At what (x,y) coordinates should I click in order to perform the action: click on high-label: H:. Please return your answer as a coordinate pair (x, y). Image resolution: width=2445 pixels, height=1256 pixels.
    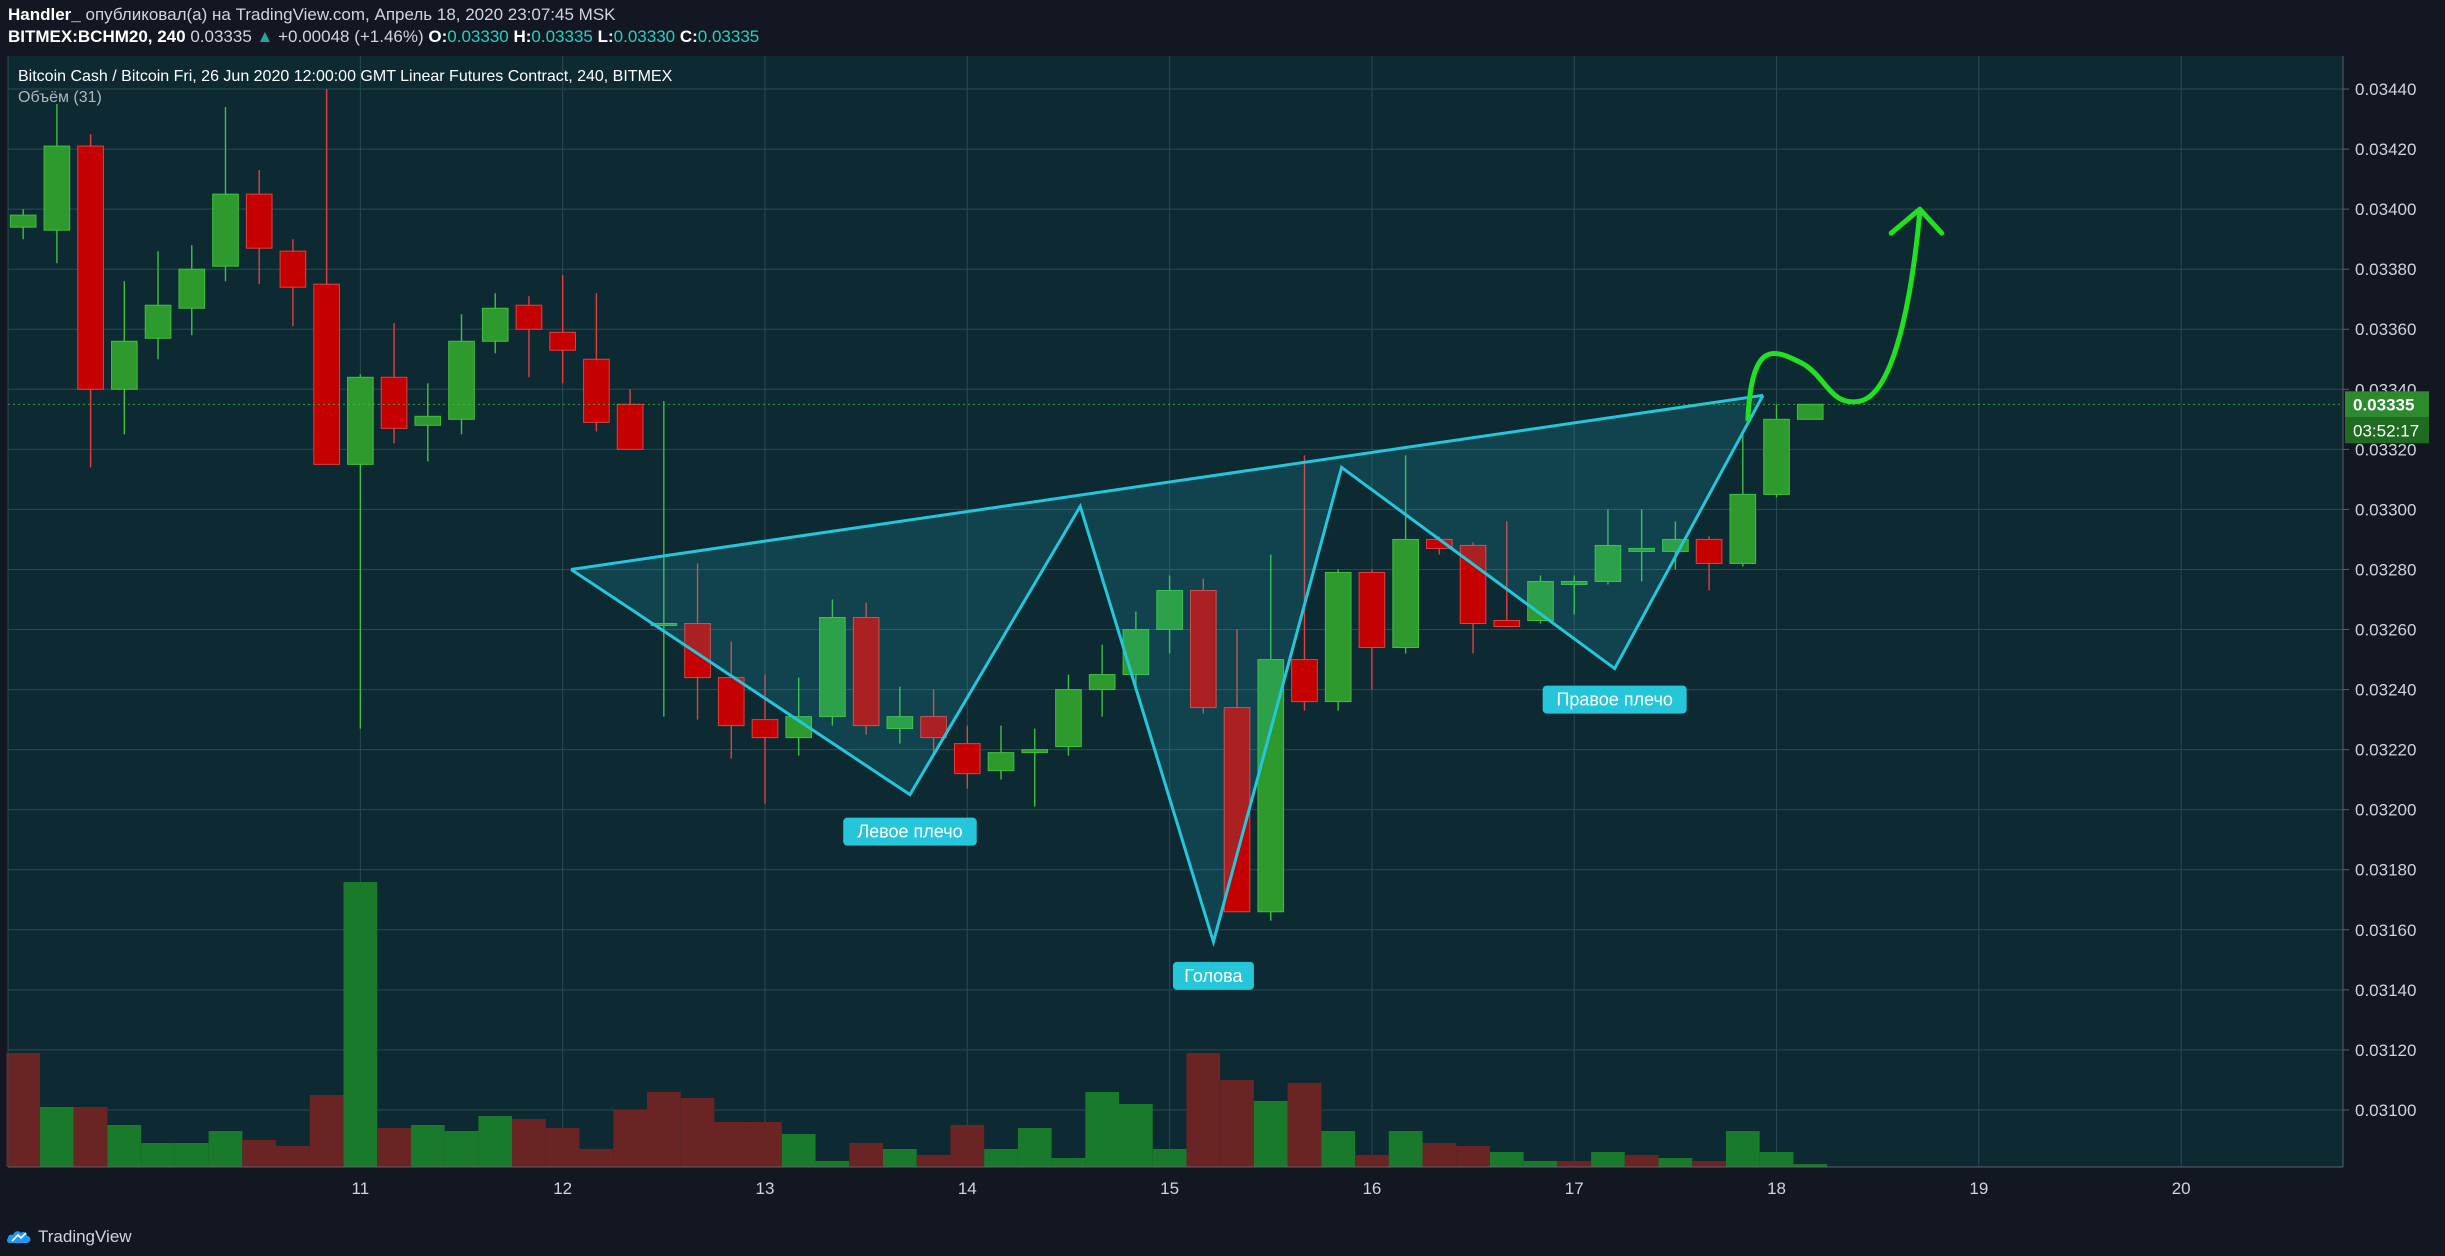
    Looking at the image, I should click on (522, 36).